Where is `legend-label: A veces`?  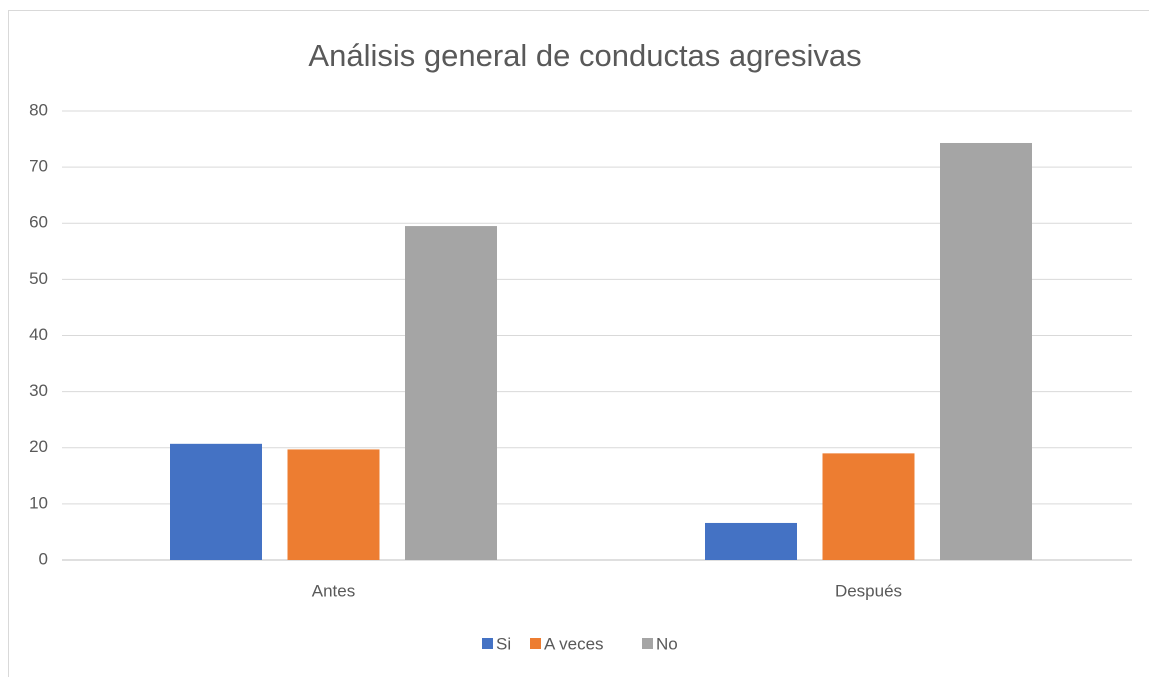 legend-label: A veces is located at coordinates (574, 643).